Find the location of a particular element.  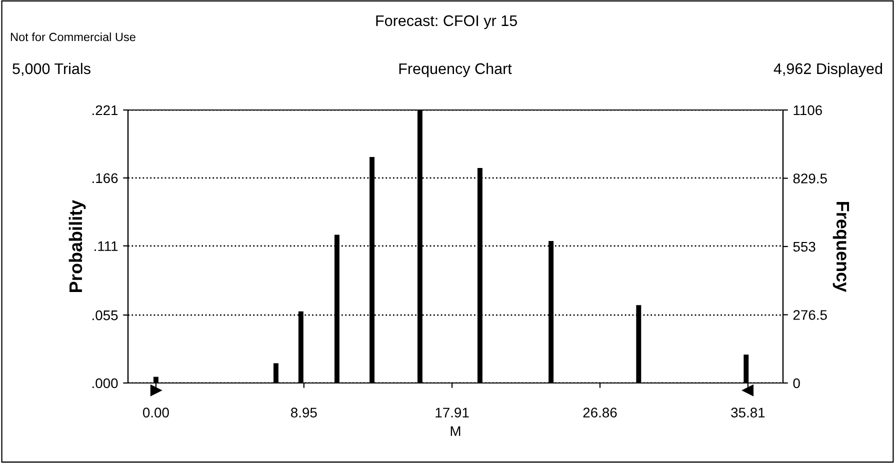

text: Not for Commercial Use is located at coordinates (73, 37).